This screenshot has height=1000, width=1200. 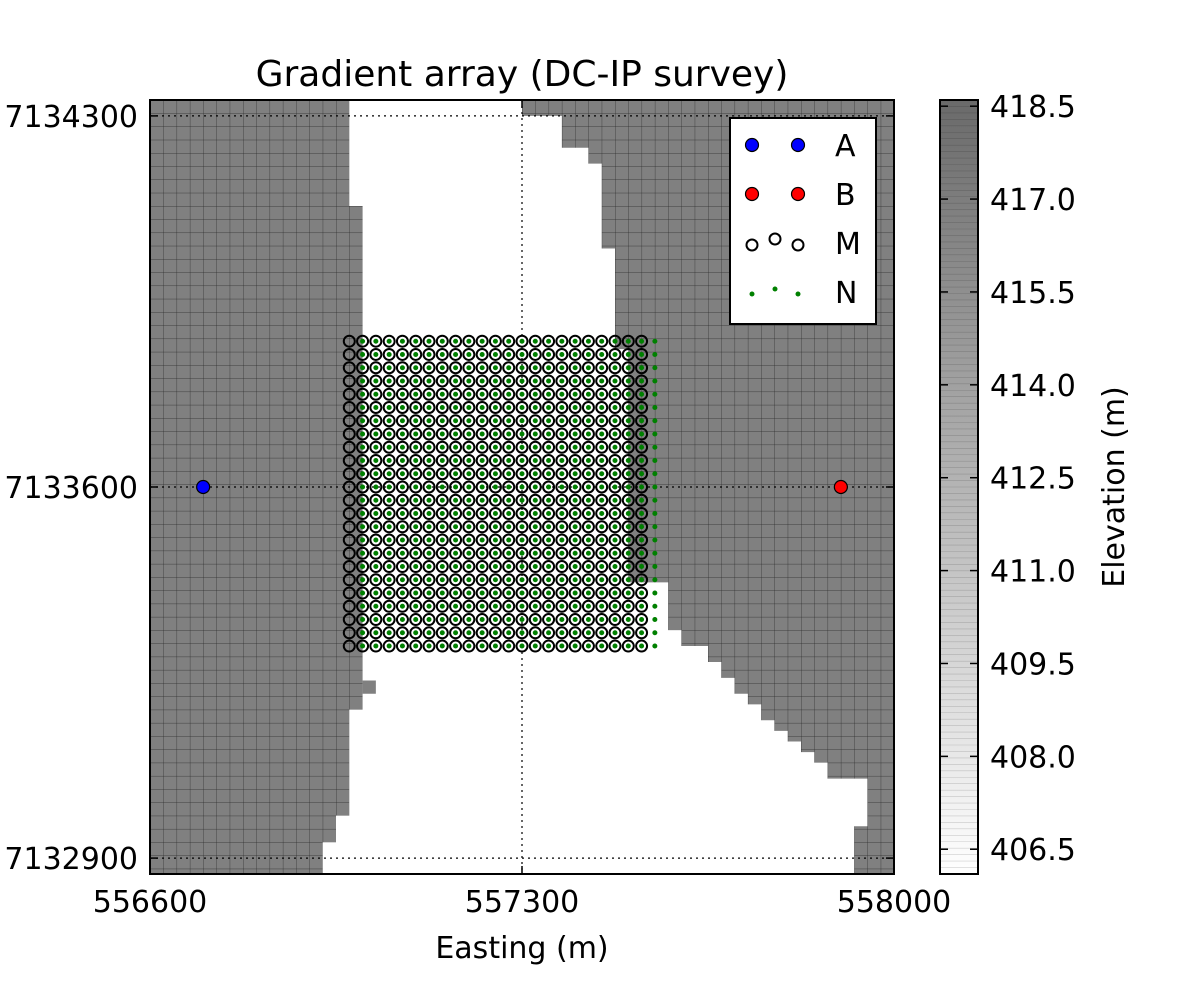 I want to click on x-axis-label: Easting (m), so click(x=521, y=948).